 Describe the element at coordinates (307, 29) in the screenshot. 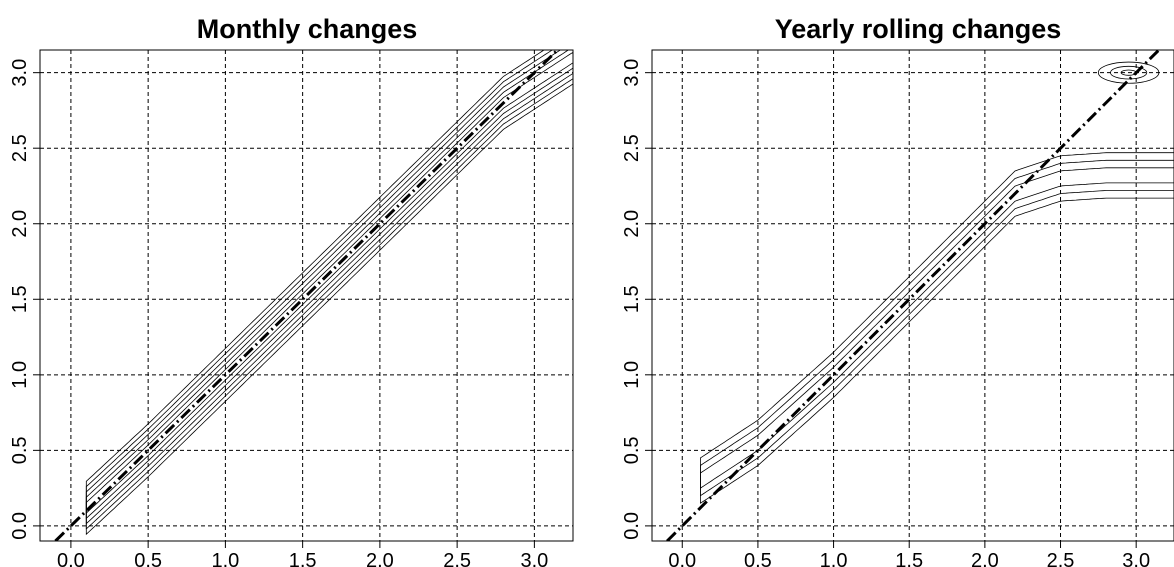

I see `chart-title: Monthly changes` at that location.